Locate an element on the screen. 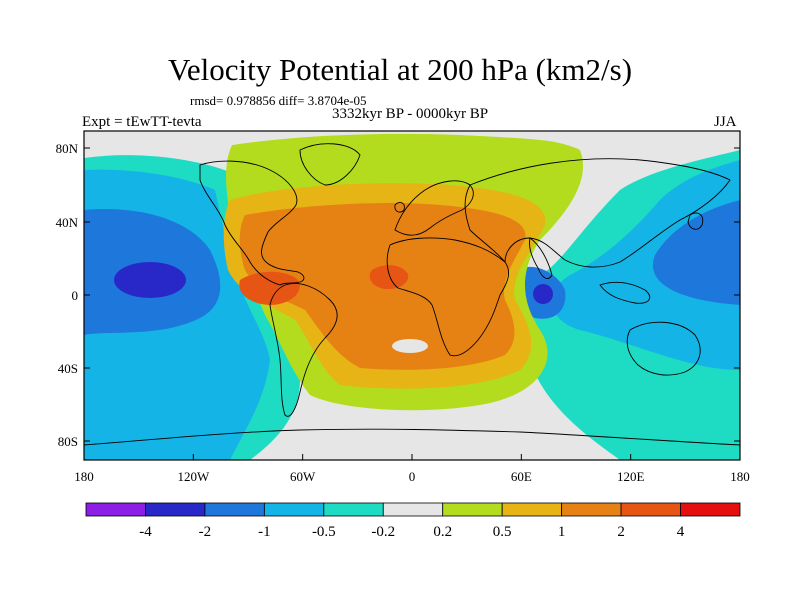 This screenshot has width=800, height=600. coast-africa is located at coordinates (448, 297).